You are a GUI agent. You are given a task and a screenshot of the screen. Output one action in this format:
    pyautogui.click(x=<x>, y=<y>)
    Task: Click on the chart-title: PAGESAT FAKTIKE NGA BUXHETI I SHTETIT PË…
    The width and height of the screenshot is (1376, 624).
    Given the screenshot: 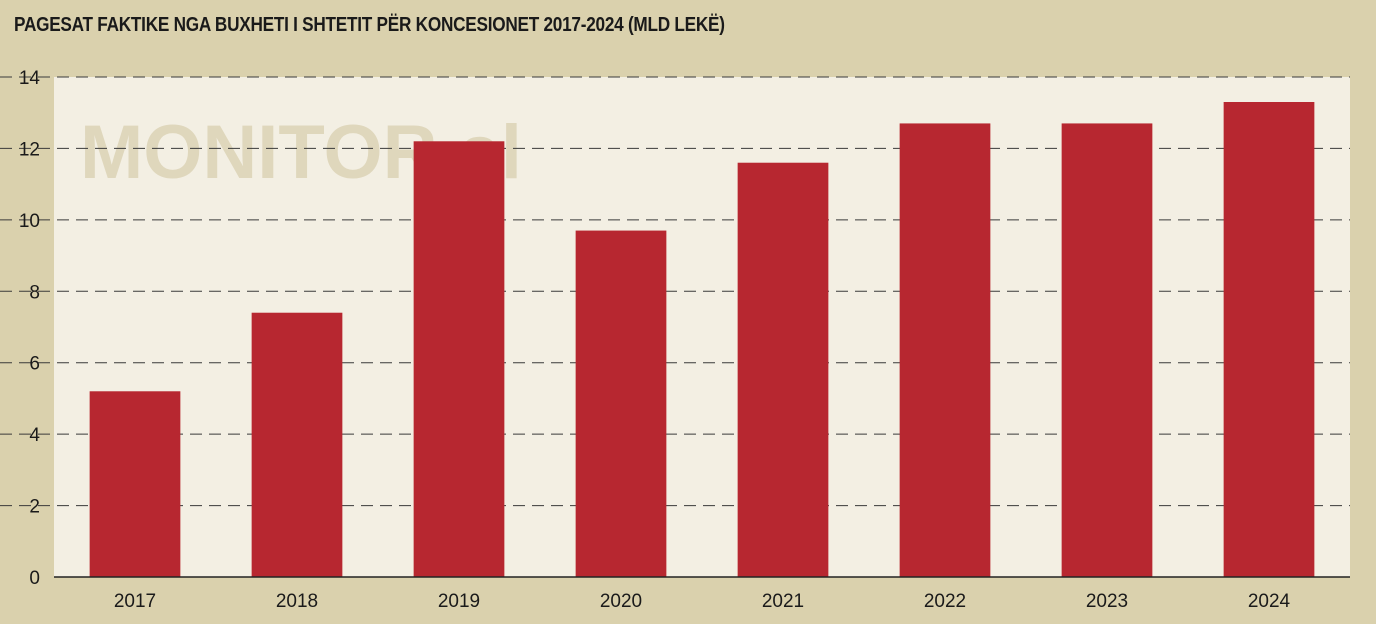 What is the action you would take?
    pyautogui.click(x=369, y=25)
    